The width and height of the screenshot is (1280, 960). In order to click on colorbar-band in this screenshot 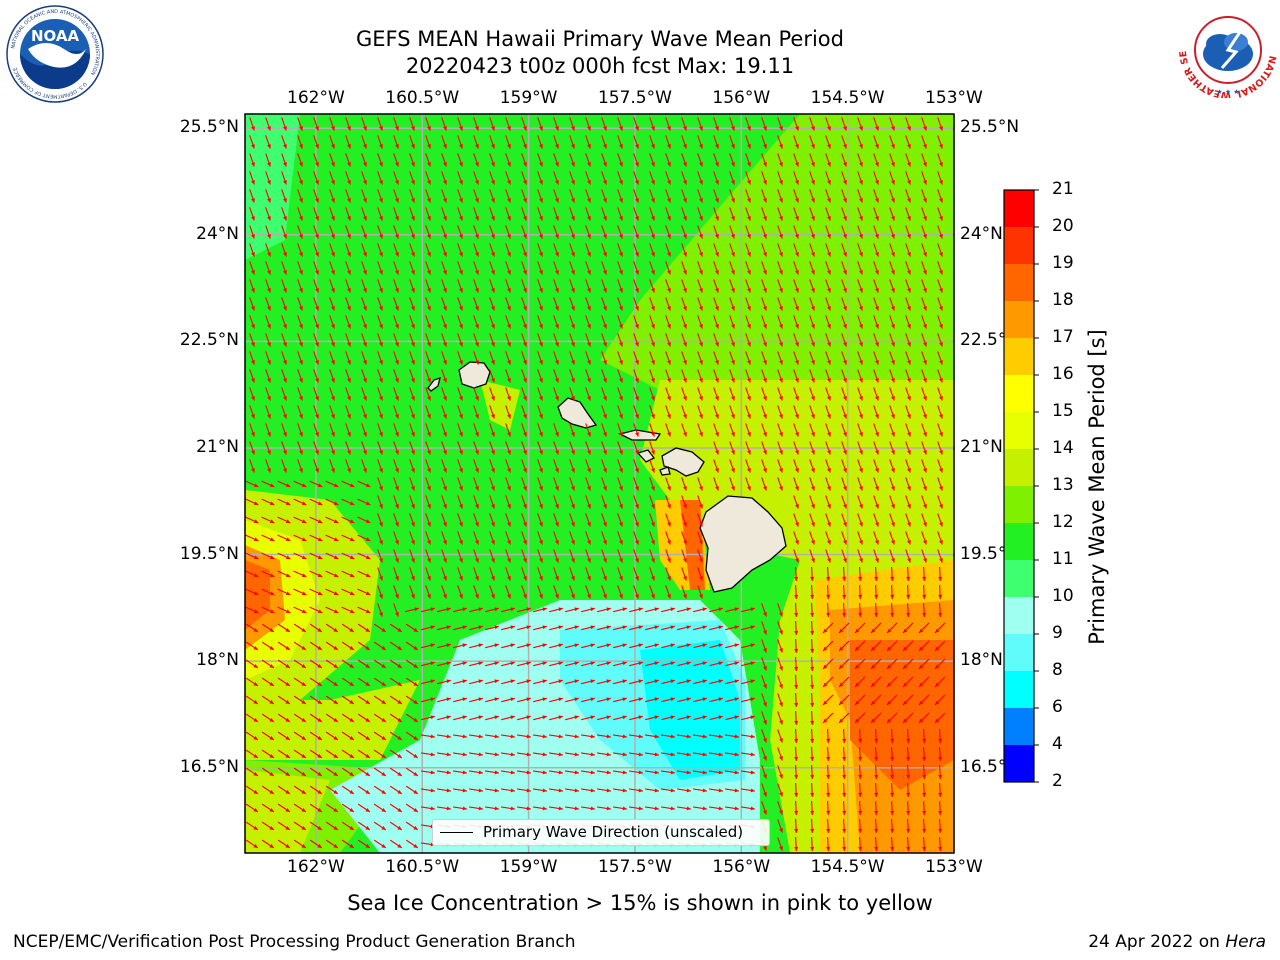, I will do `click(1019, 652)`.